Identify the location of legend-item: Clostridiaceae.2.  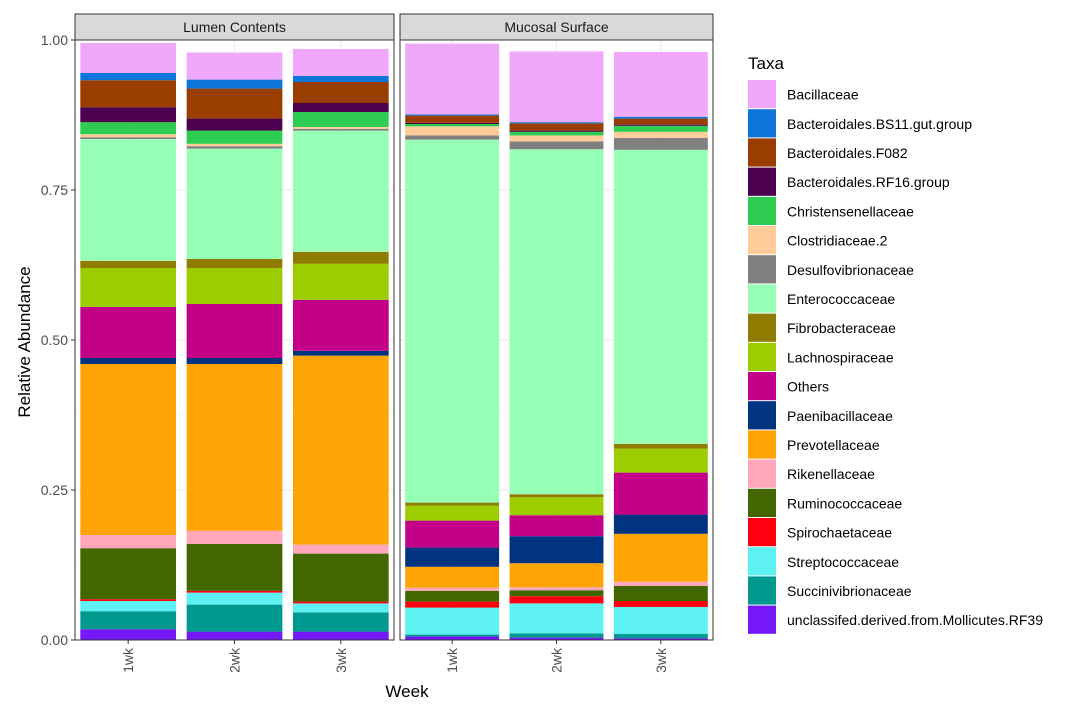
(818, 240).